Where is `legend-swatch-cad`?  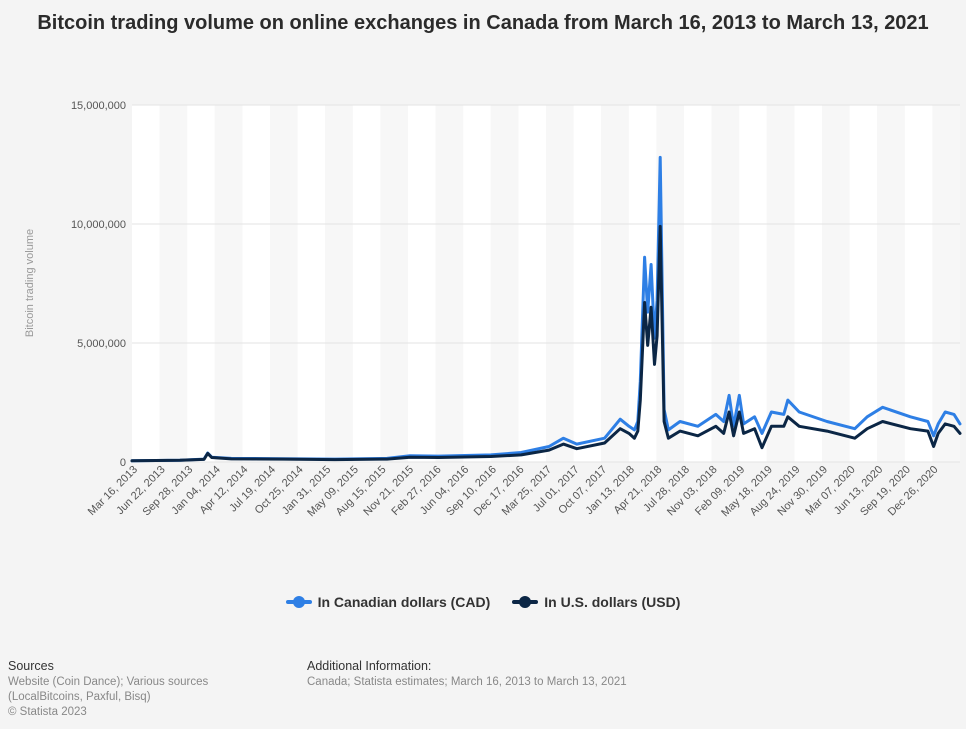 legend-swatch-cad is located at coordinates (298, 602).